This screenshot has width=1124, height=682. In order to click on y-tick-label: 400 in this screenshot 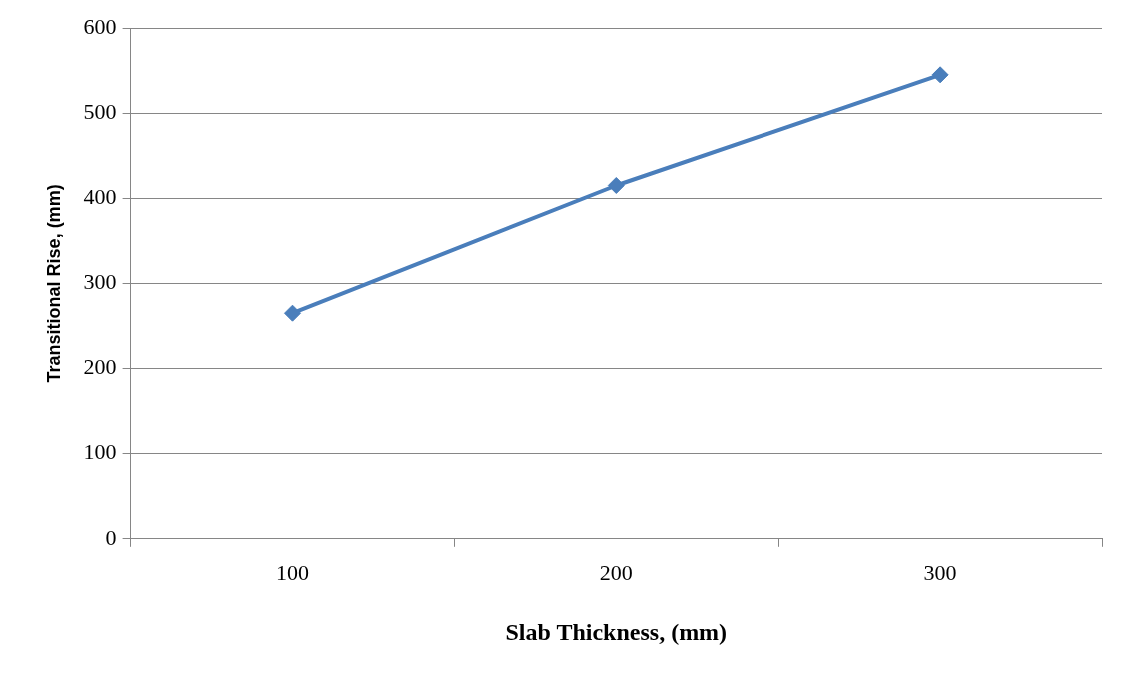, I will do `click(100, 197)`.